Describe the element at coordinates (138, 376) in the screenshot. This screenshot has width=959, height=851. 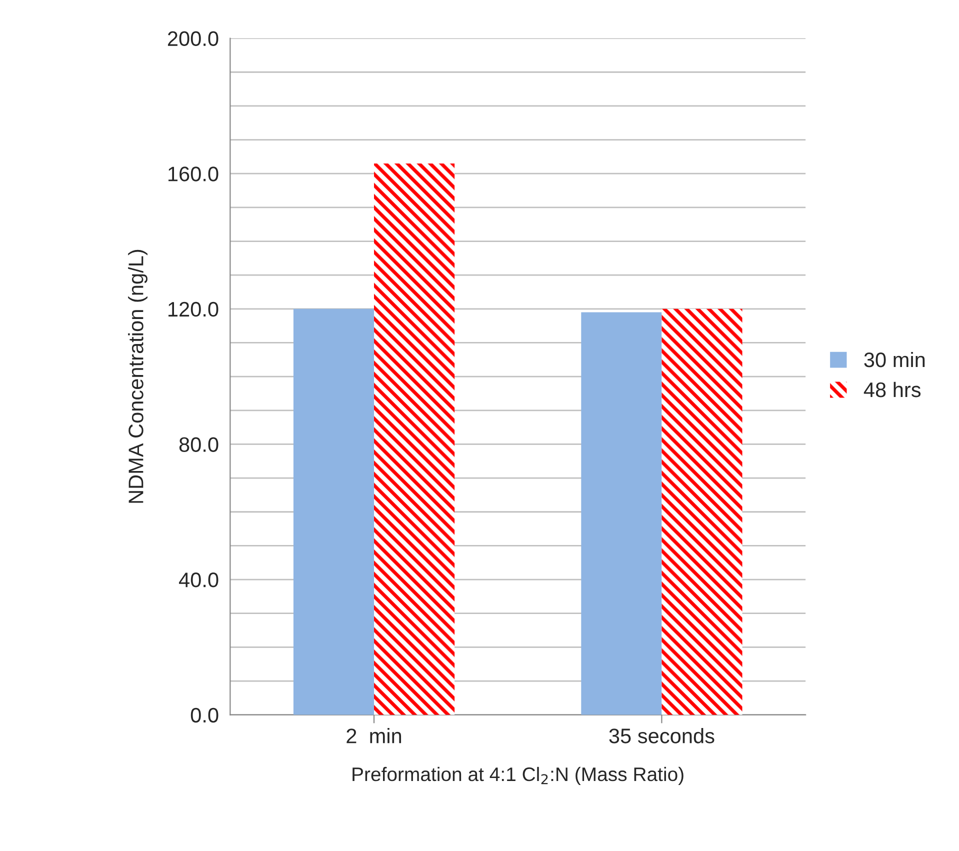
I see `y-axis-title: NDMA Concentration (ng/L)` at that location.